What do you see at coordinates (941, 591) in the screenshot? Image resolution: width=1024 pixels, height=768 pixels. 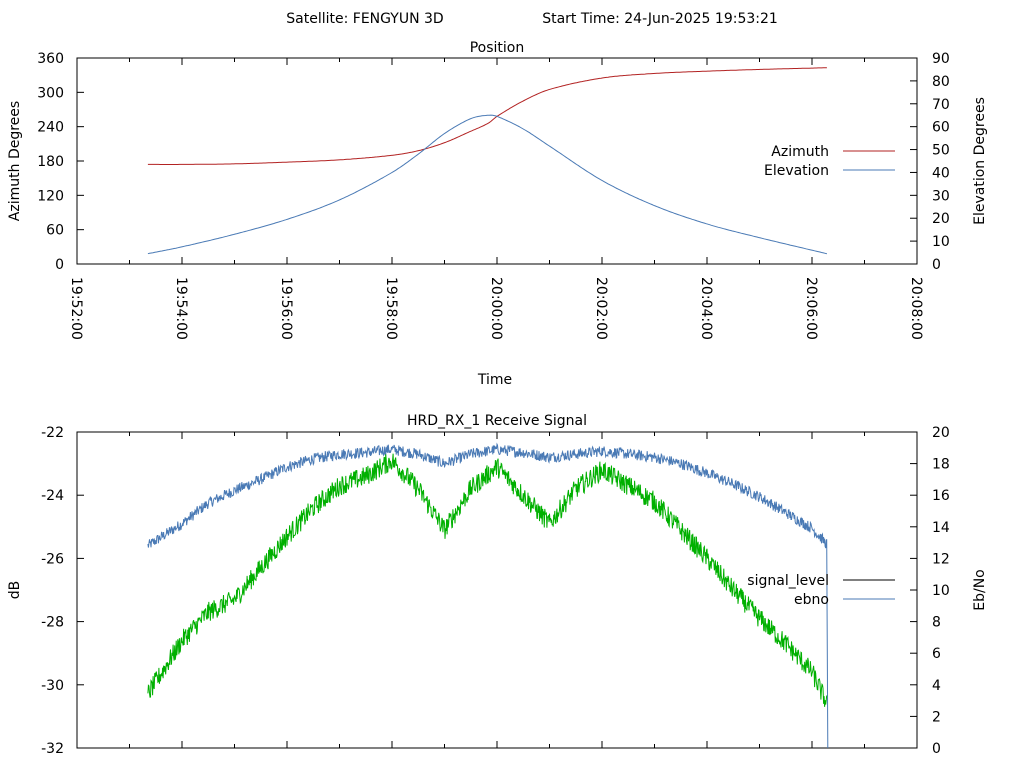 I see `signal-y2-tick-label: 10` at bounding box center [941, 591].